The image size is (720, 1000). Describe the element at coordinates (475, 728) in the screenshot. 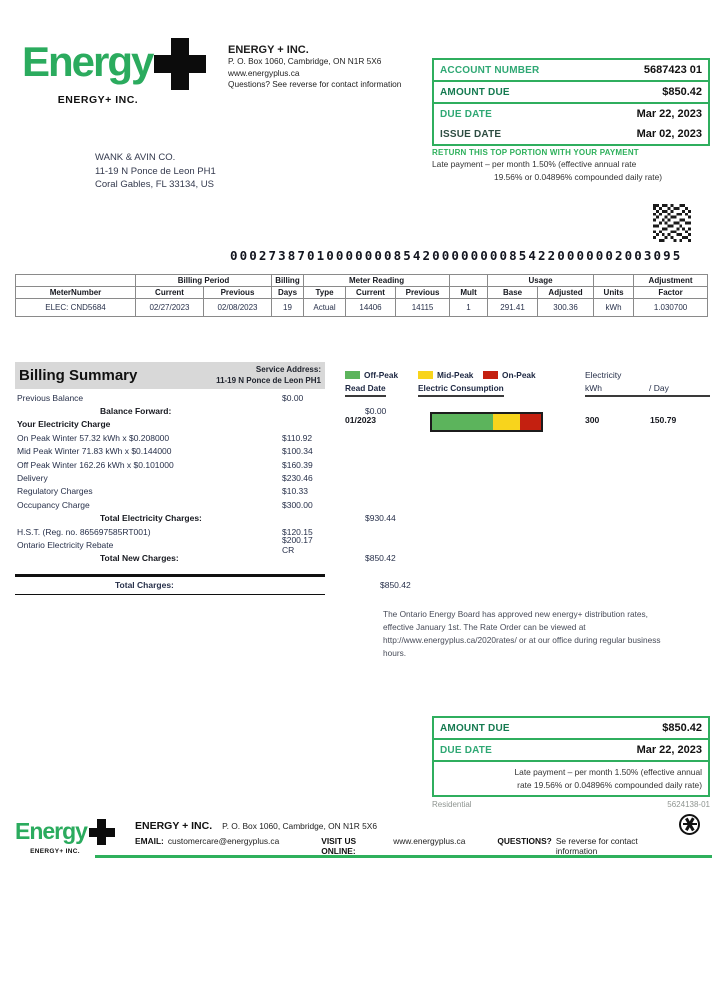

I see `bottom-amount-due-label: AMOUNT DUE` at that location.